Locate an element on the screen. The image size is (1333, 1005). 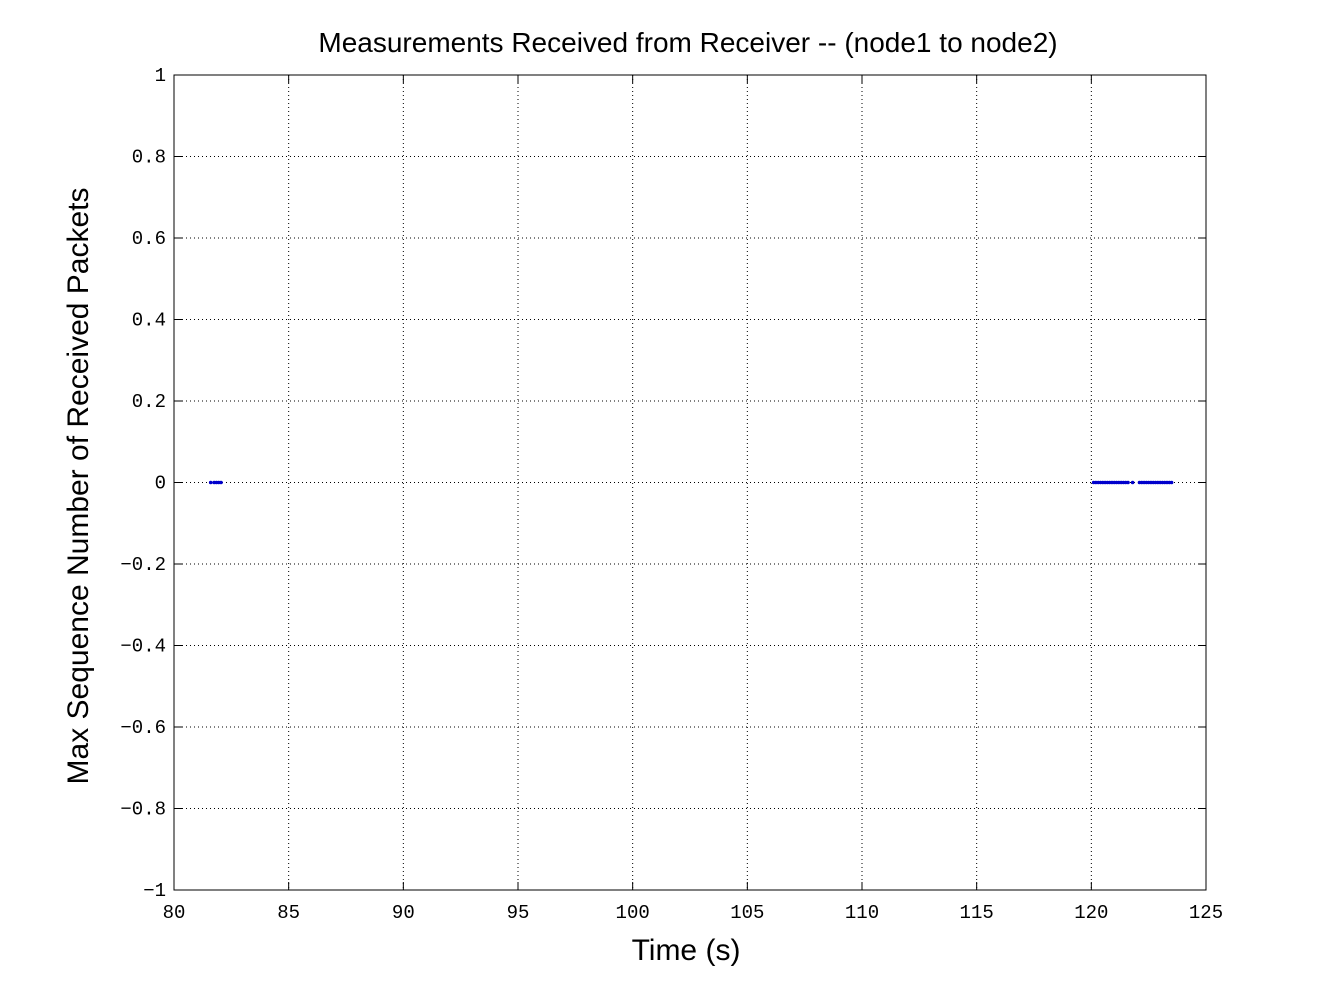
y-tick-label: −0.8 is located at coordinates (143, 810).